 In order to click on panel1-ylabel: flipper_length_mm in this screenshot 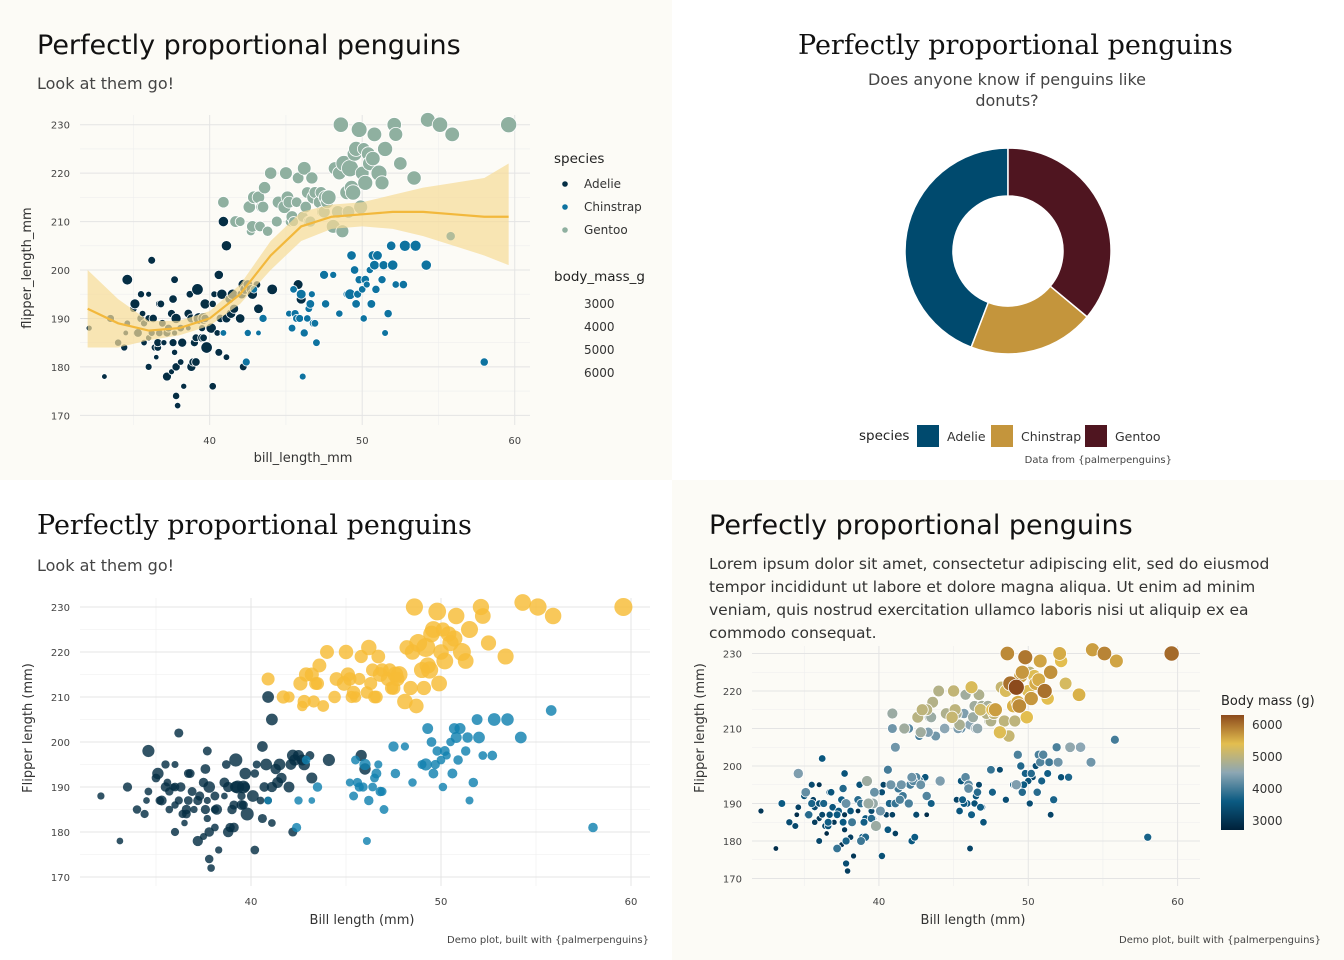, I will do `click(27, 267)`.